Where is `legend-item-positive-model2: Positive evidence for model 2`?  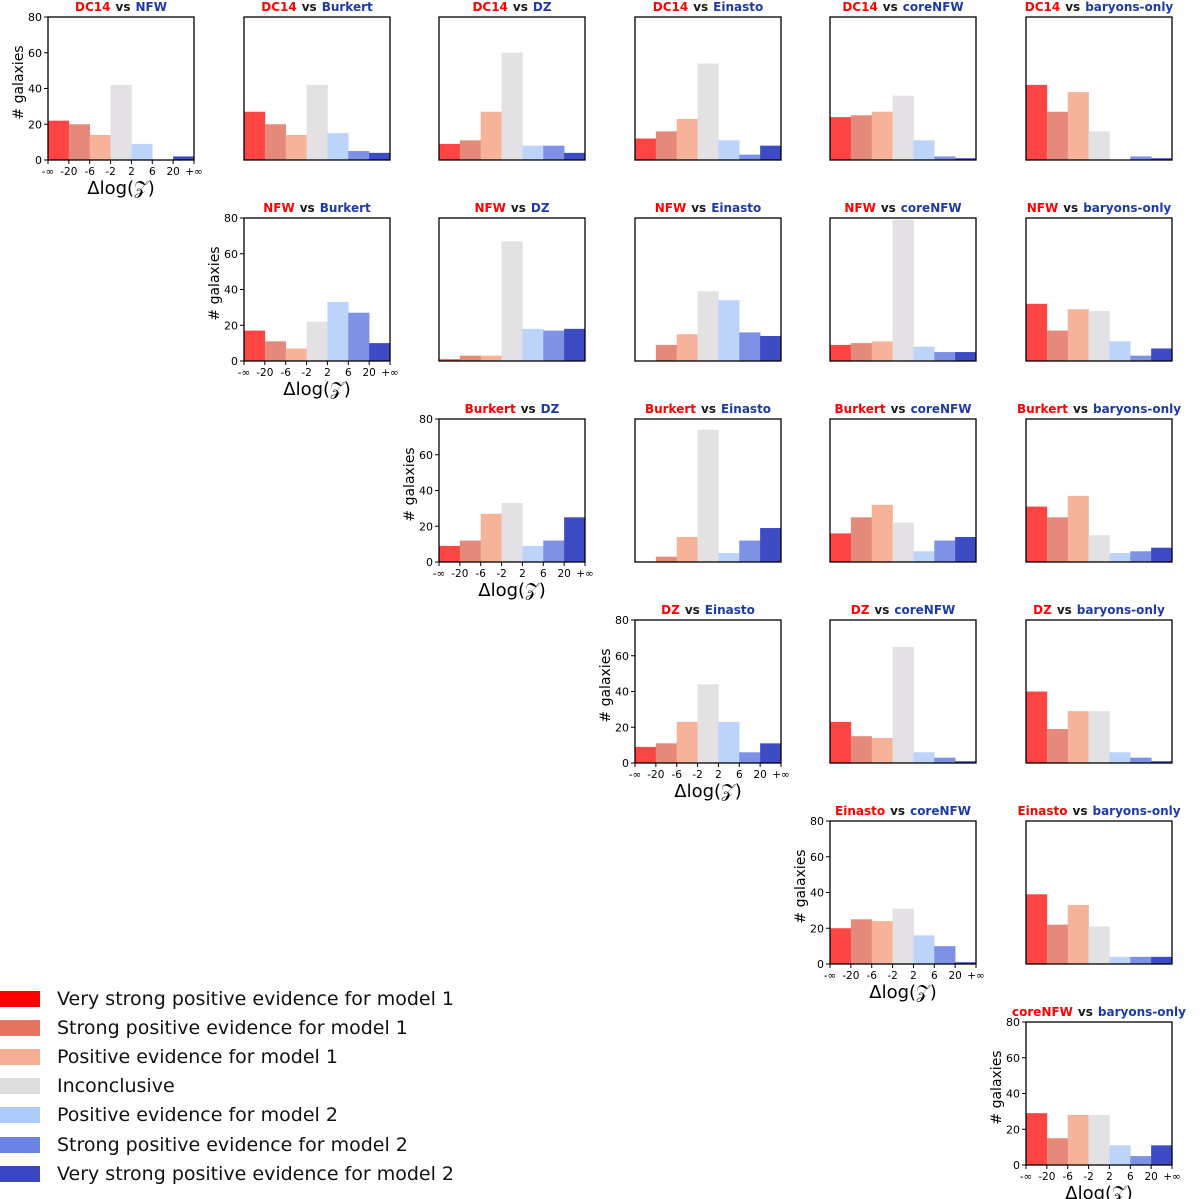
legend-item-positive-model2: Positive evidence for model 2 is located at coordinates (260, 1115).